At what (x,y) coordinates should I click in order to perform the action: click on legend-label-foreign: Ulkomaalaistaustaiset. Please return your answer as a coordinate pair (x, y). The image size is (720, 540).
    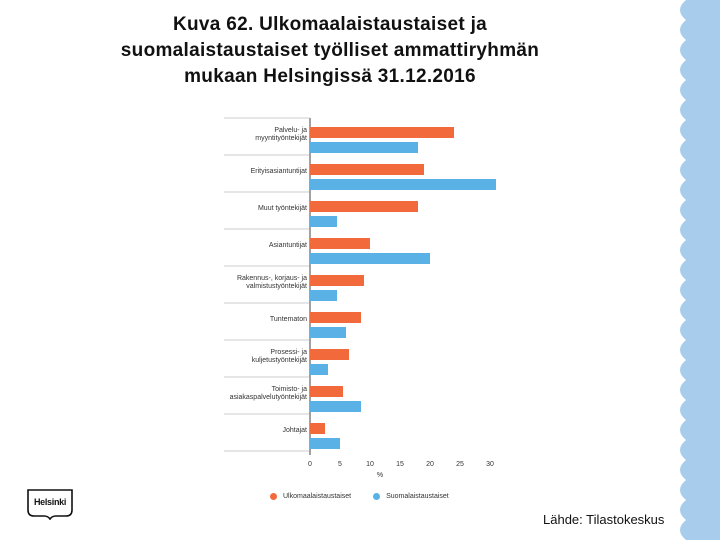
    Looking at the image, I should click on (317, 496).